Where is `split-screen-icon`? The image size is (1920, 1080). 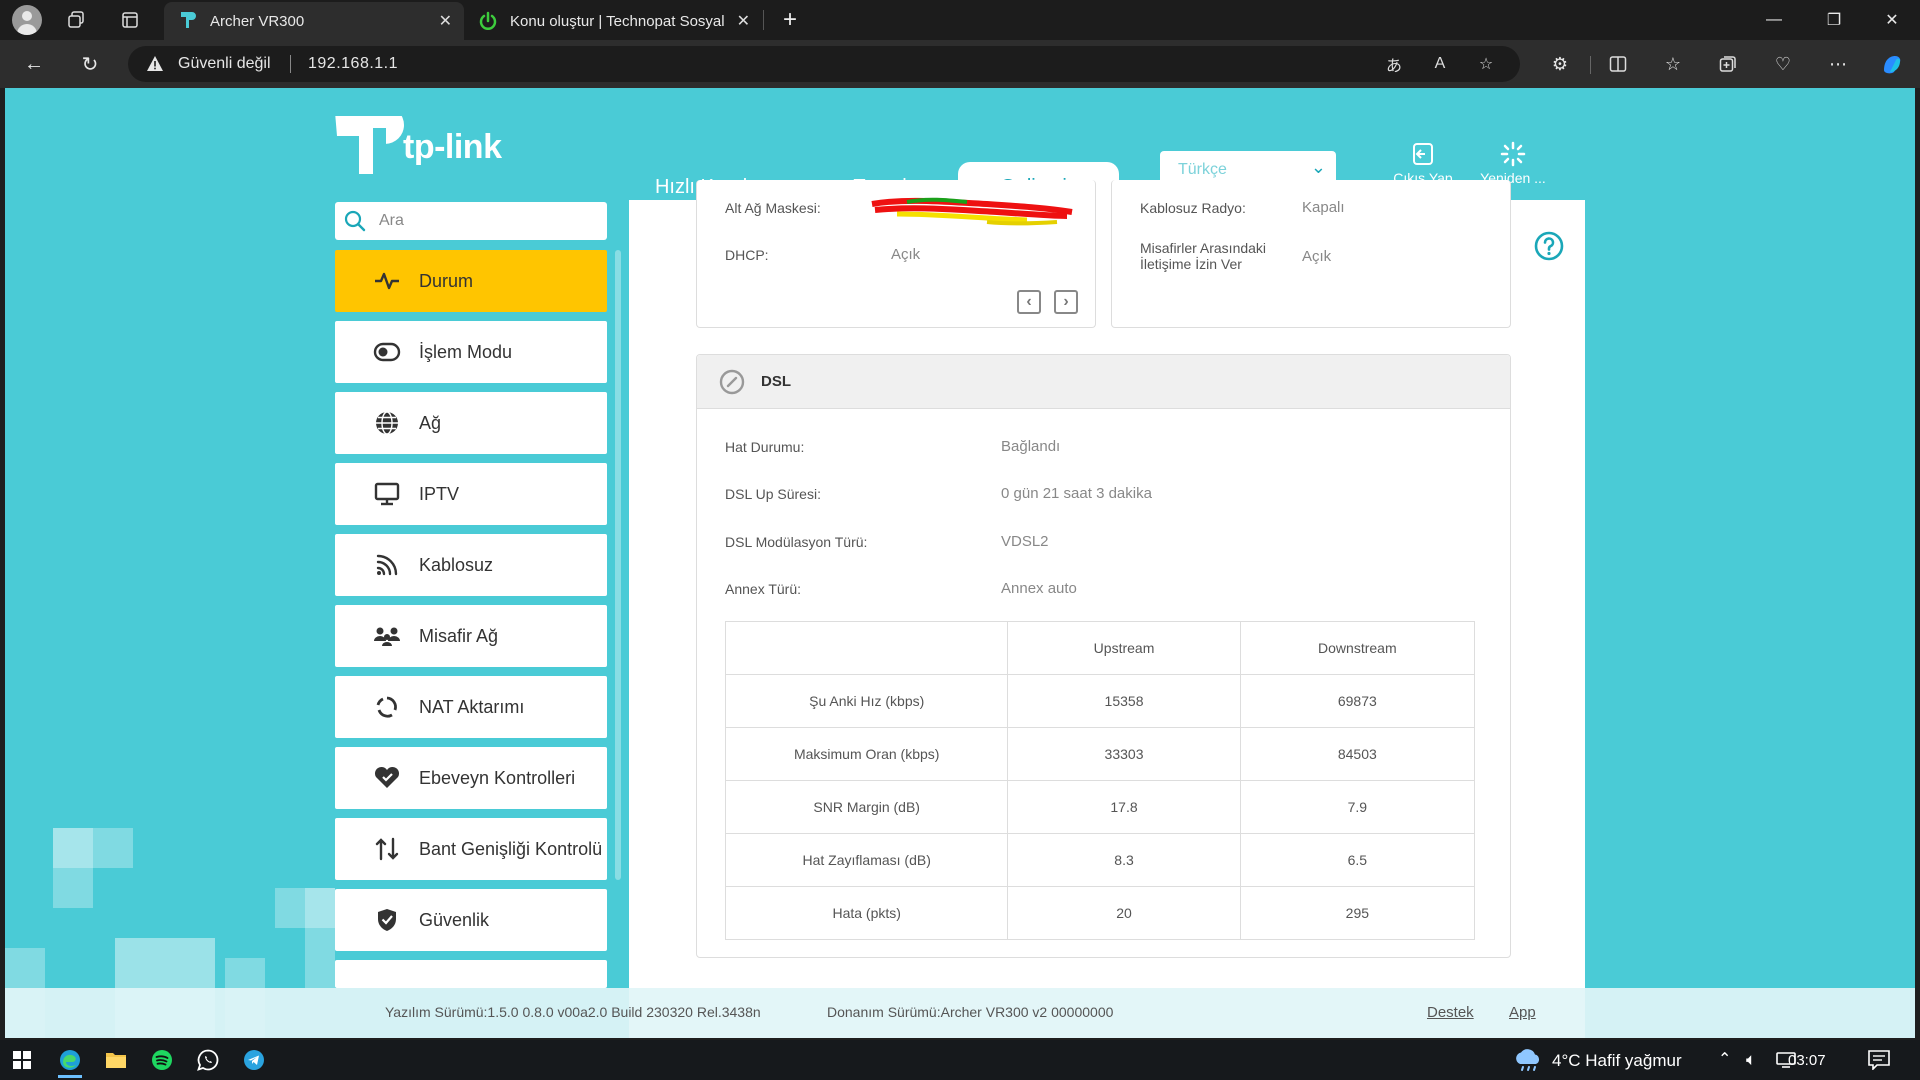 split-screen-icon is located at coordinates (1618, 64).